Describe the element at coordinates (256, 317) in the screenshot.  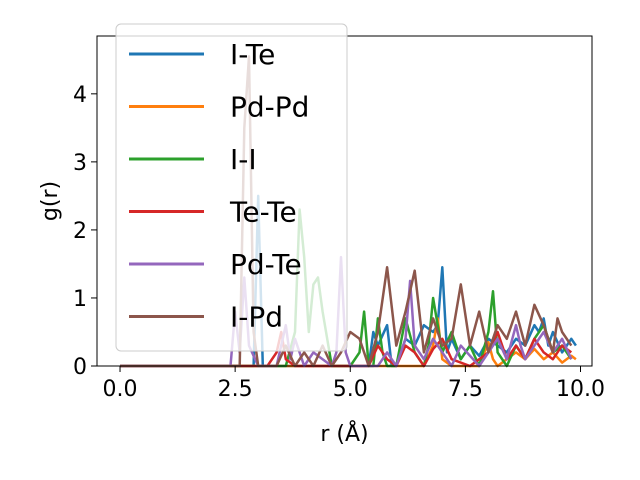
I see `legend-label: I-Pd` at that location.